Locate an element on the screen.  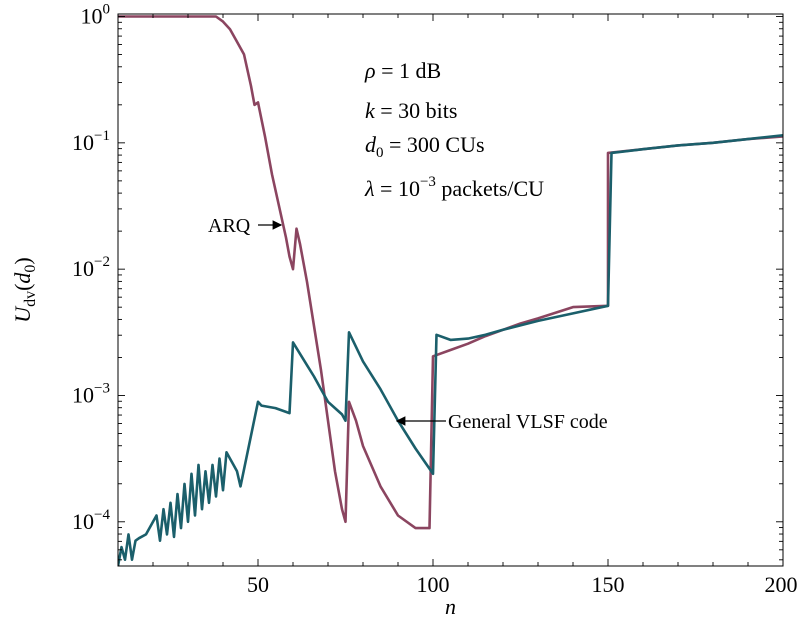
annotation-vlsf: General VLSF code is located at coordinates (528, 422).